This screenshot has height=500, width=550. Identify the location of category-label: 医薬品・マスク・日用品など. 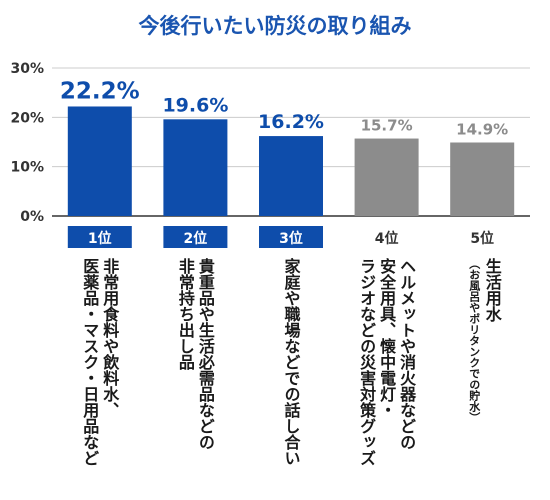
(90, 362).